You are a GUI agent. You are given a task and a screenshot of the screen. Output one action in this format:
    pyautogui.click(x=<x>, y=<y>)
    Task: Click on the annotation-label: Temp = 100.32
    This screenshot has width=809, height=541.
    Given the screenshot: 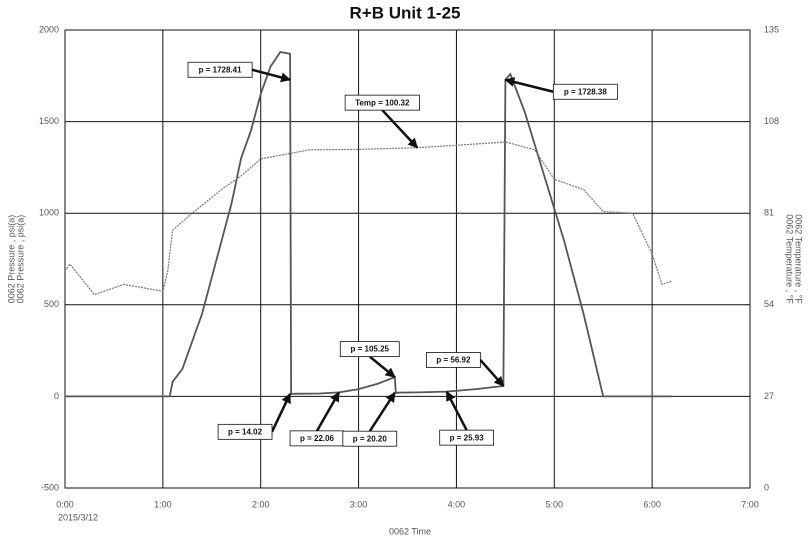 What is the action you would take?
    pyautogui.click(x=382, y=102)
    